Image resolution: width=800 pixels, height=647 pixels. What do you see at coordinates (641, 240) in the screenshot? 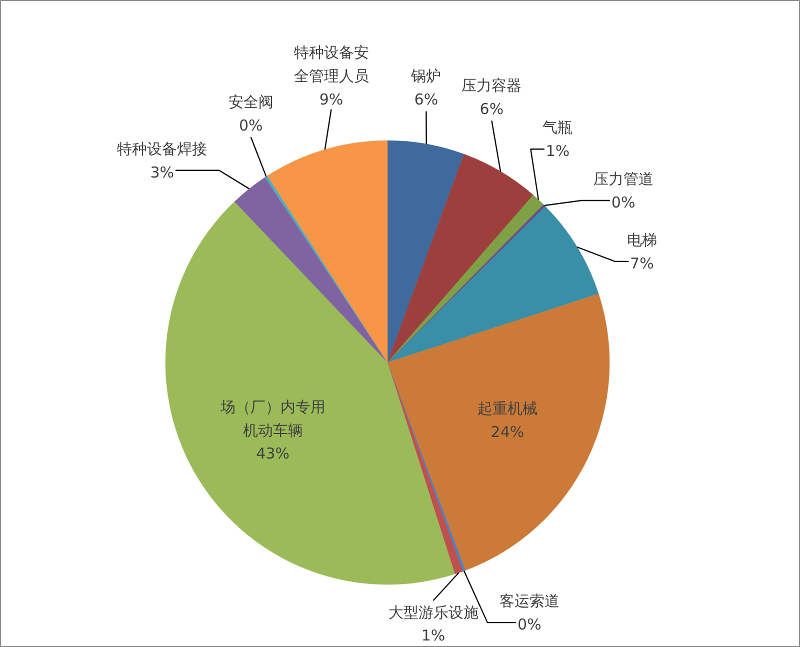
I see `slice-label: 电梯` at bounding box center [641, 240].